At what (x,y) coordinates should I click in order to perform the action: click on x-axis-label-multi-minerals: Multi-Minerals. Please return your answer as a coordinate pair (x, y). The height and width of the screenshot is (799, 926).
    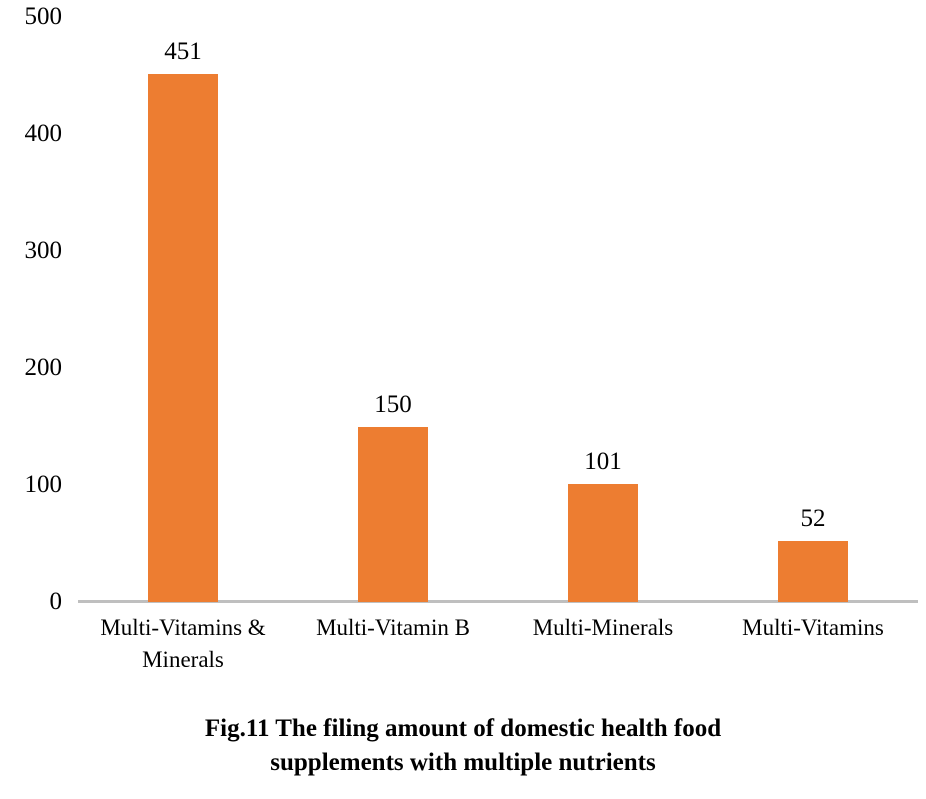
    Looking at the image, I should click on (603, 627).